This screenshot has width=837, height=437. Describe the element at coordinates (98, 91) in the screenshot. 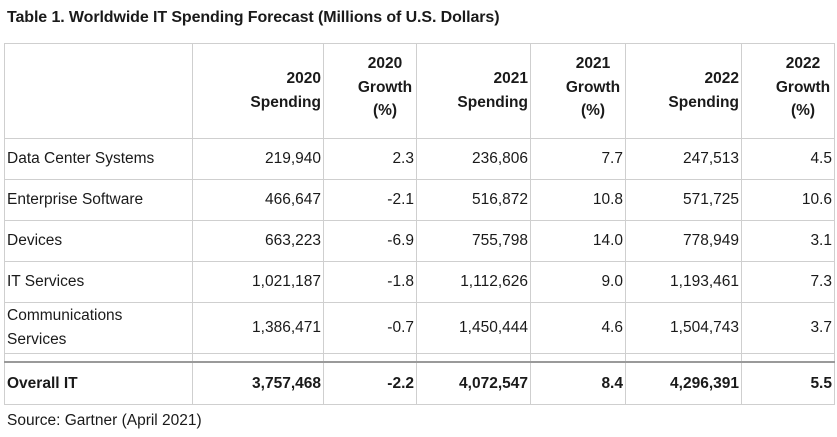

I see `header-category` at that location.